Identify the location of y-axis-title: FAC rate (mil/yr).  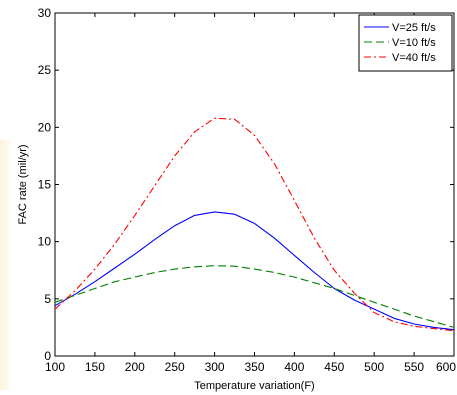
(23, 184).